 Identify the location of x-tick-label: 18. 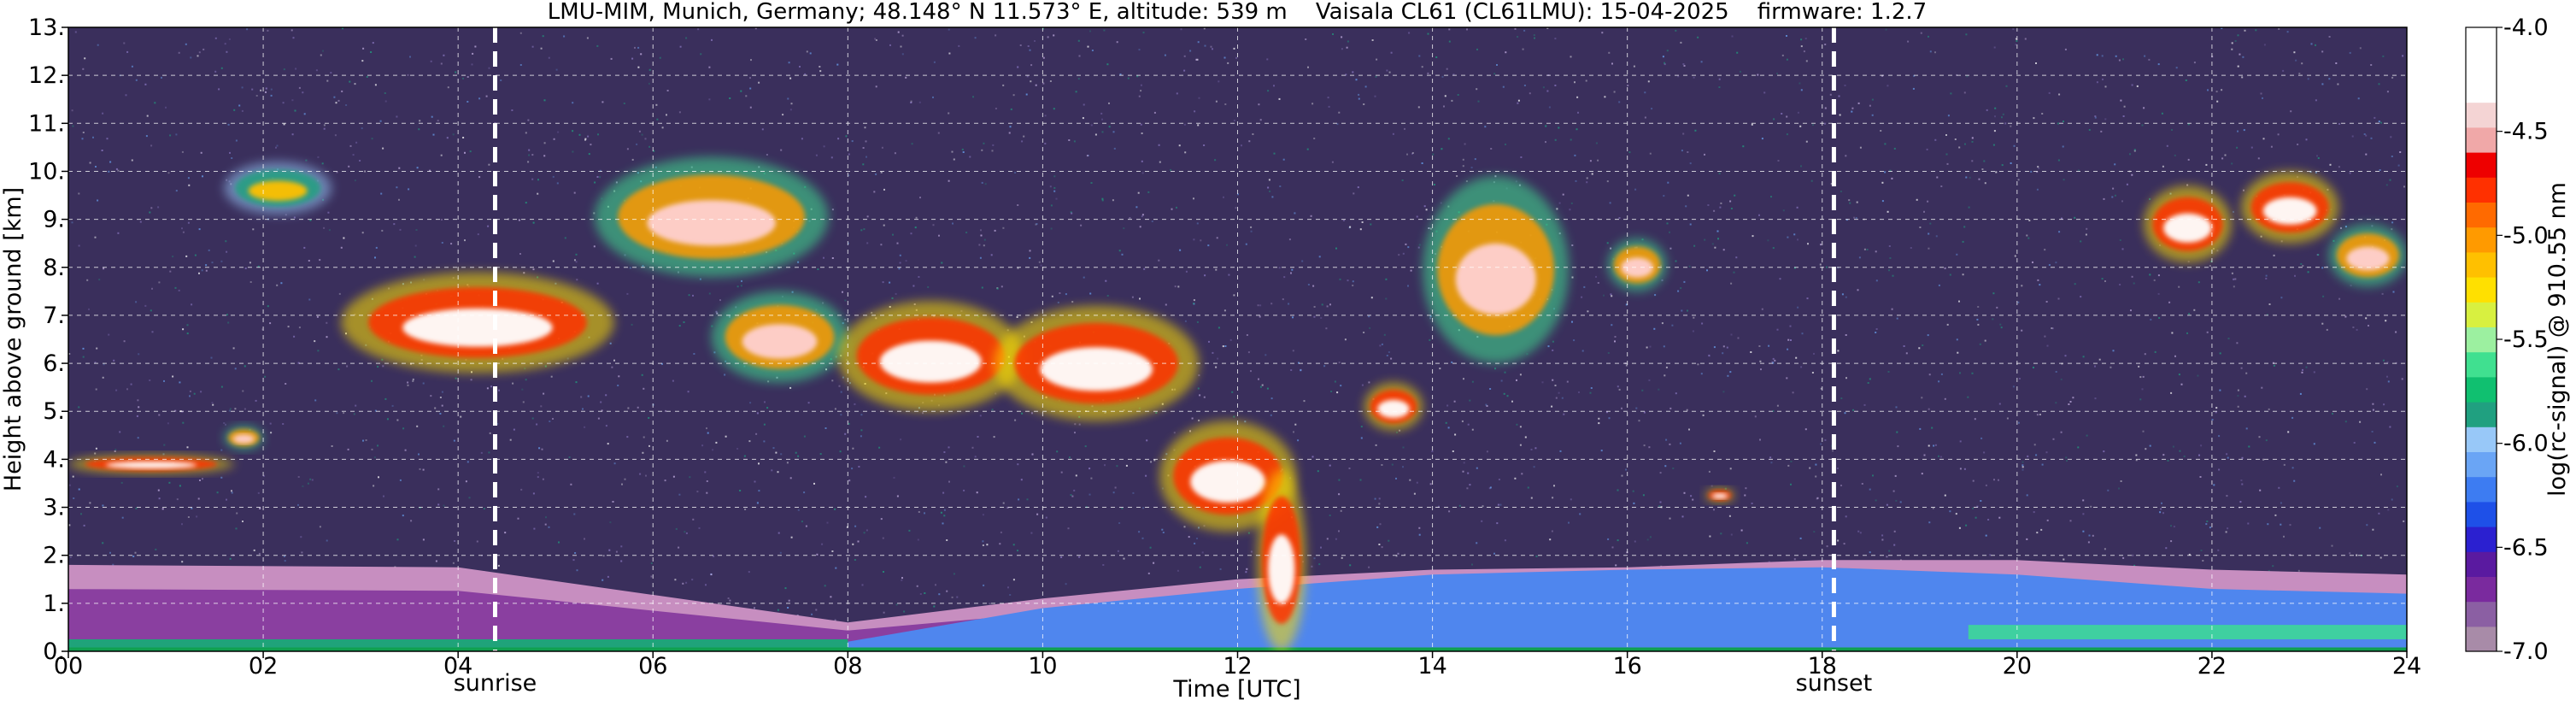
(1822, 666).